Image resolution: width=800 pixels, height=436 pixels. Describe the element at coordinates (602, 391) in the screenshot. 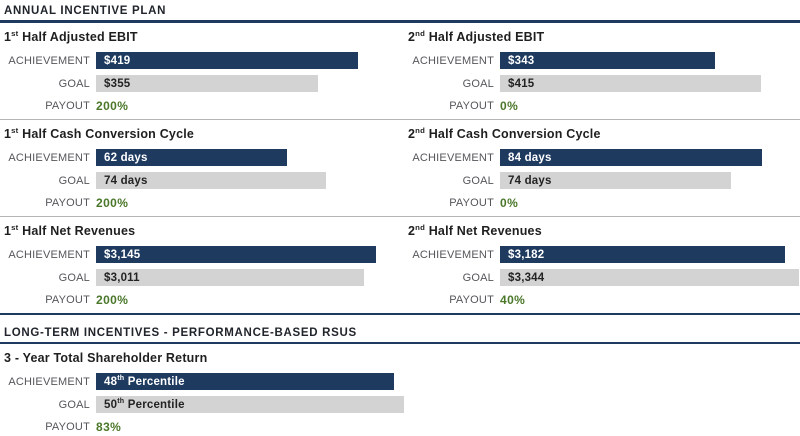

I see `empty-cell` at that location.